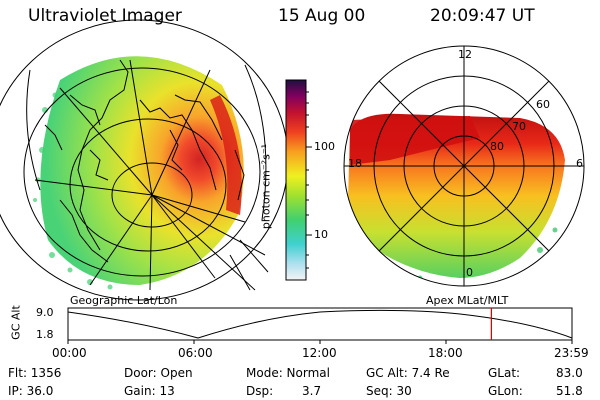 Image resolution: width=600 pixels, height=400 pixels. What do you see at coordinates (324, 146) in the screenshot?
I see `colorbar-tick-100: 100` at bounding box center [324, 146].